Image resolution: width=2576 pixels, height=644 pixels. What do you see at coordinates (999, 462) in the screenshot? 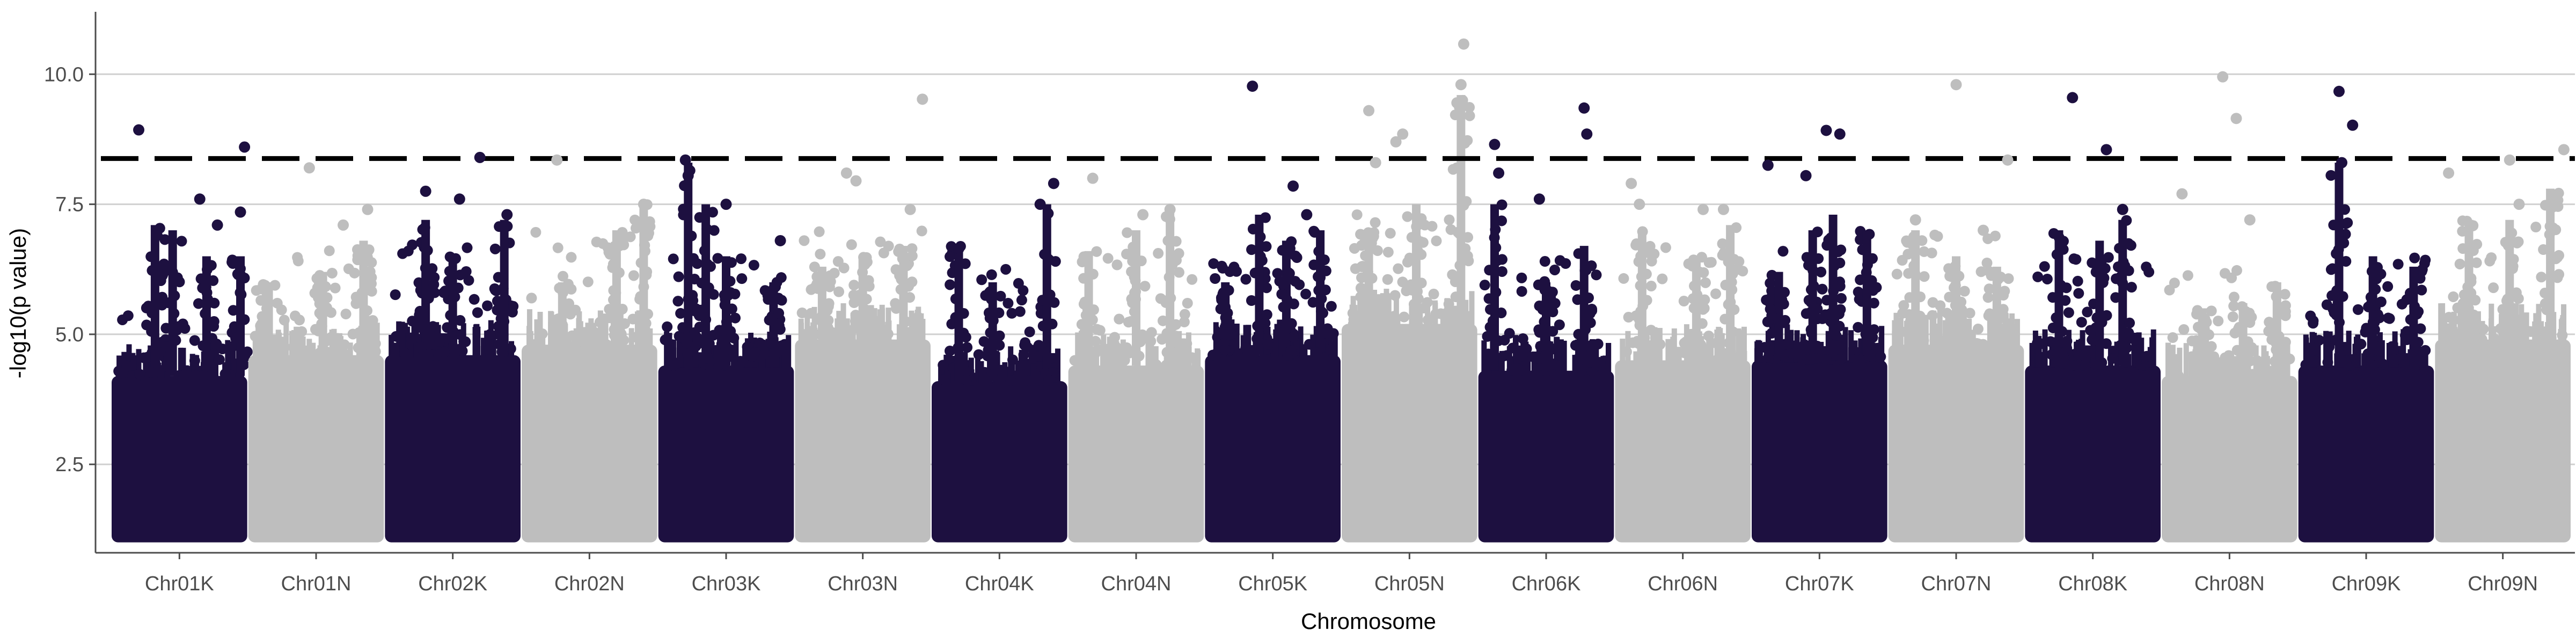
I see `dense-points-Chr04K` at bounding box center [999, 462].